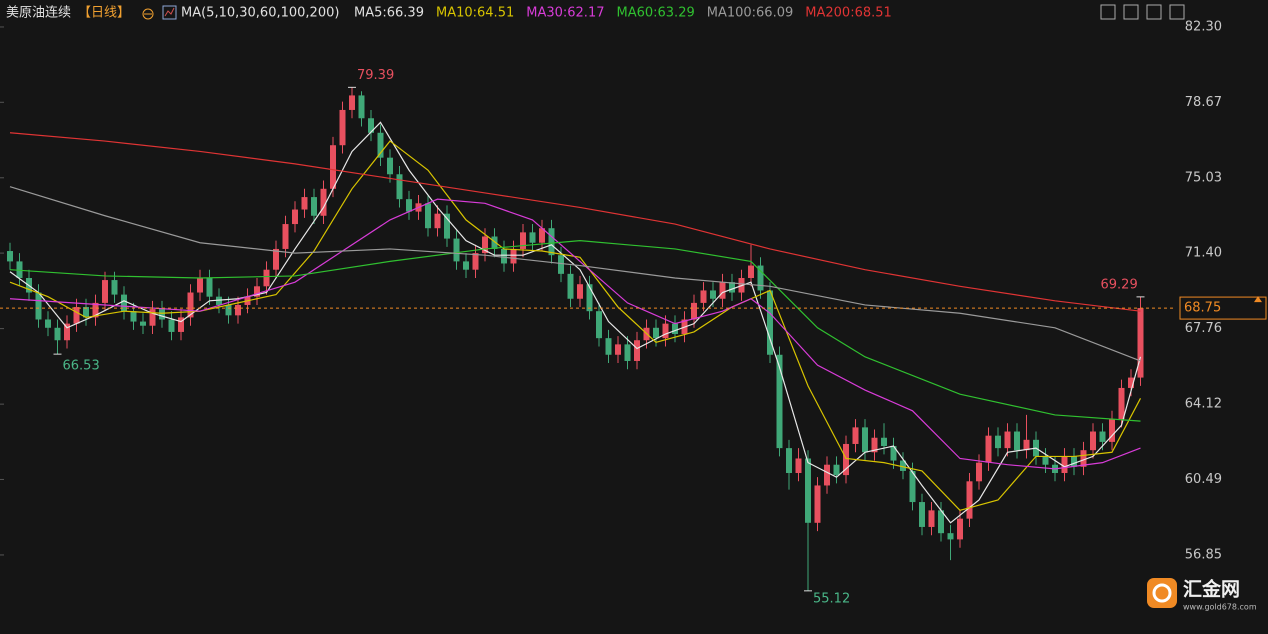 This screenshot has height=634, width=1268. Describe the element at coordinates (1220, 607) in the screenshot. I see `logo-url: www.gold678.com` at that location.